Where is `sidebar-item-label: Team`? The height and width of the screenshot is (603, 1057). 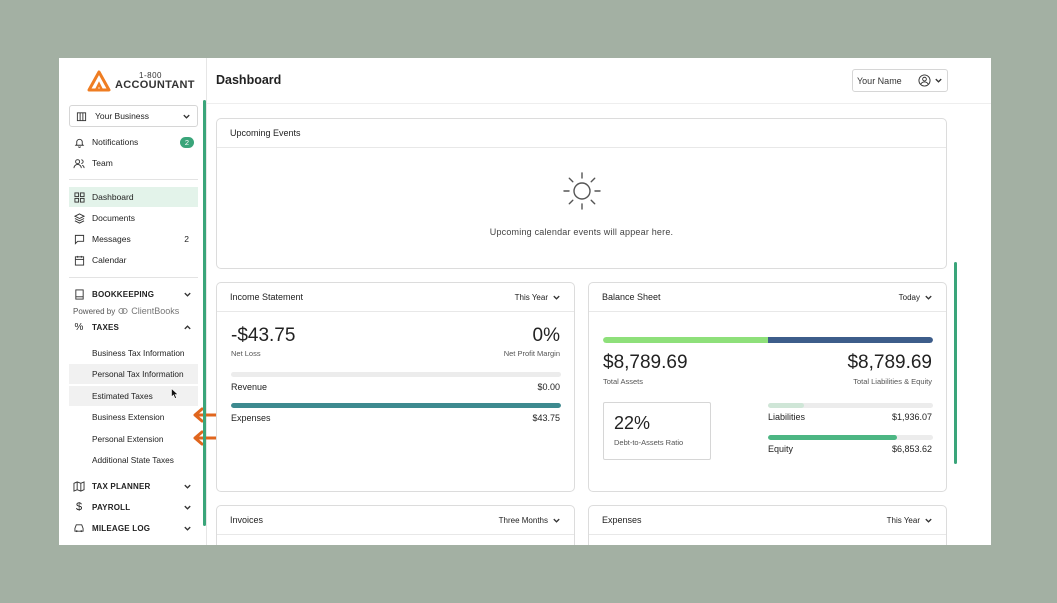 sidebar-item-label: Team is located at coordinates (102, 163).